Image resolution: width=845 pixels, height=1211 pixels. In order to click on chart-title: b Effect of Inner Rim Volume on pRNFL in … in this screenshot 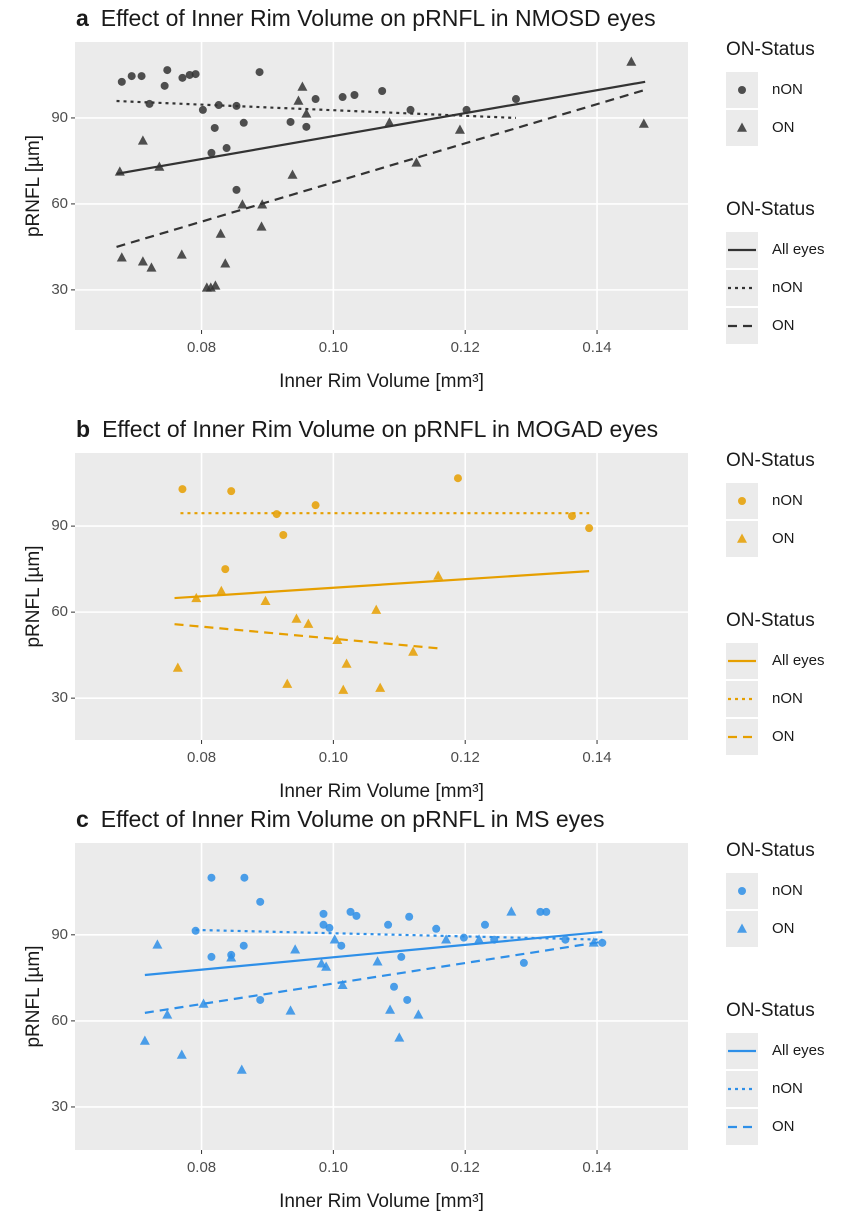, I will do `click(367, 429)`.